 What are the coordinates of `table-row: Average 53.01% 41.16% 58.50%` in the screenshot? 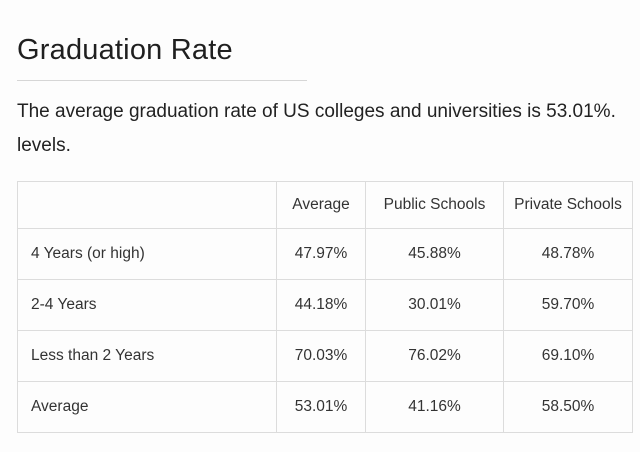 It's located at (325, 407).